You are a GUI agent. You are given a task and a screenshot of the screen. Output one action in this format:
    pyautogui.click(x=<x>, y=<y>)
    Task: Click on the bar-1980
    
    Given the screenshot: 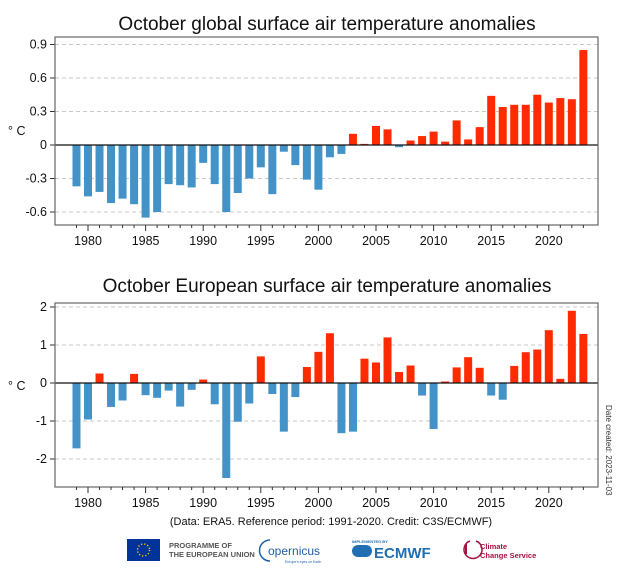 What is the action you would take?
    pyautogui.click(x=88, y=401)
    